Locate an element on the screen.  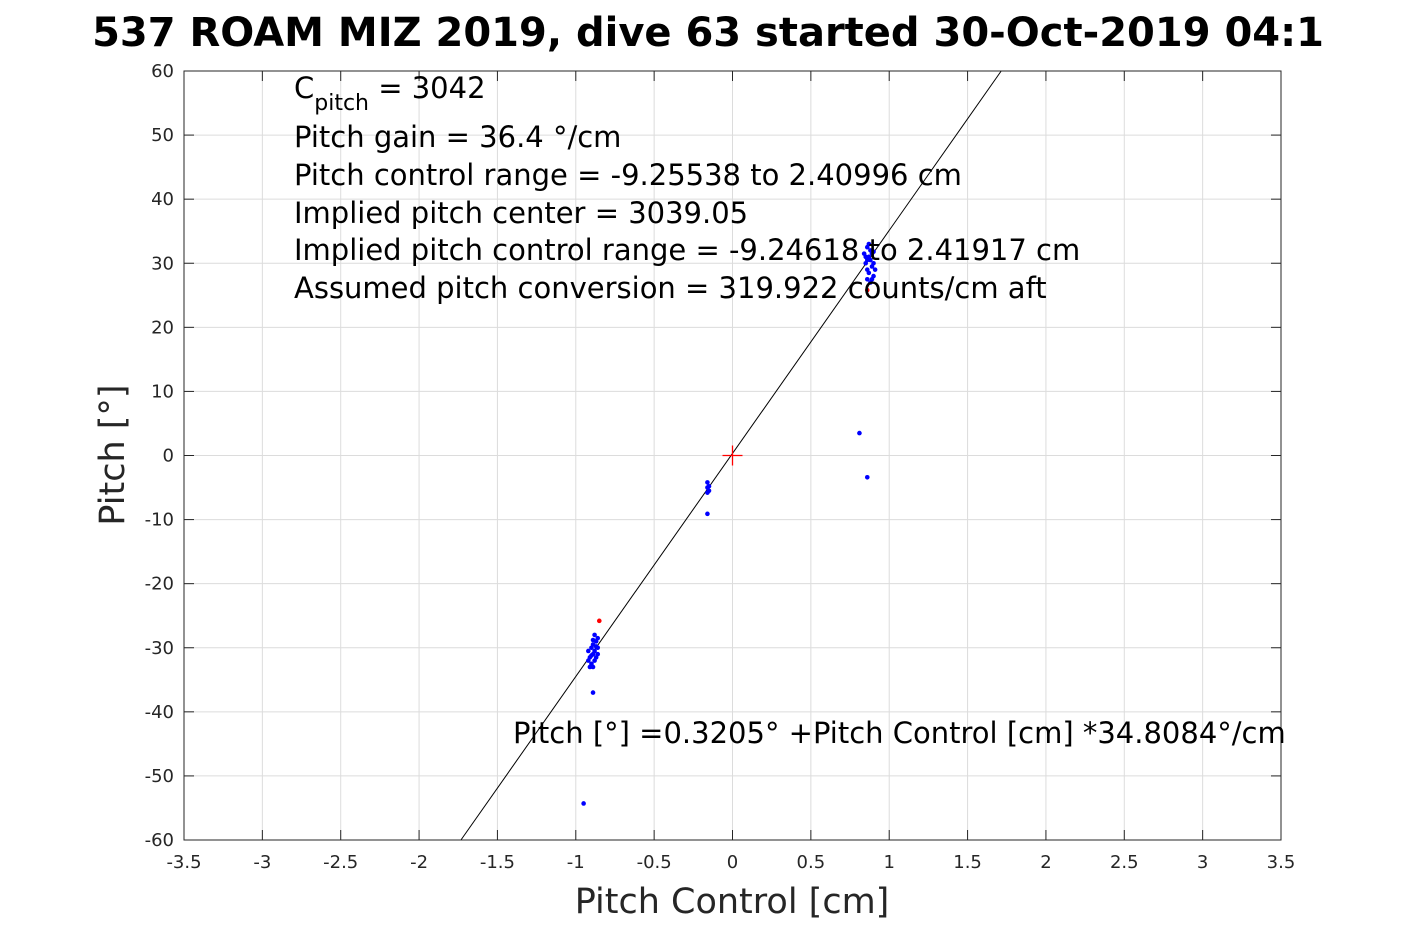
x-tick-label: 0 is located at coordinates (732, 862).